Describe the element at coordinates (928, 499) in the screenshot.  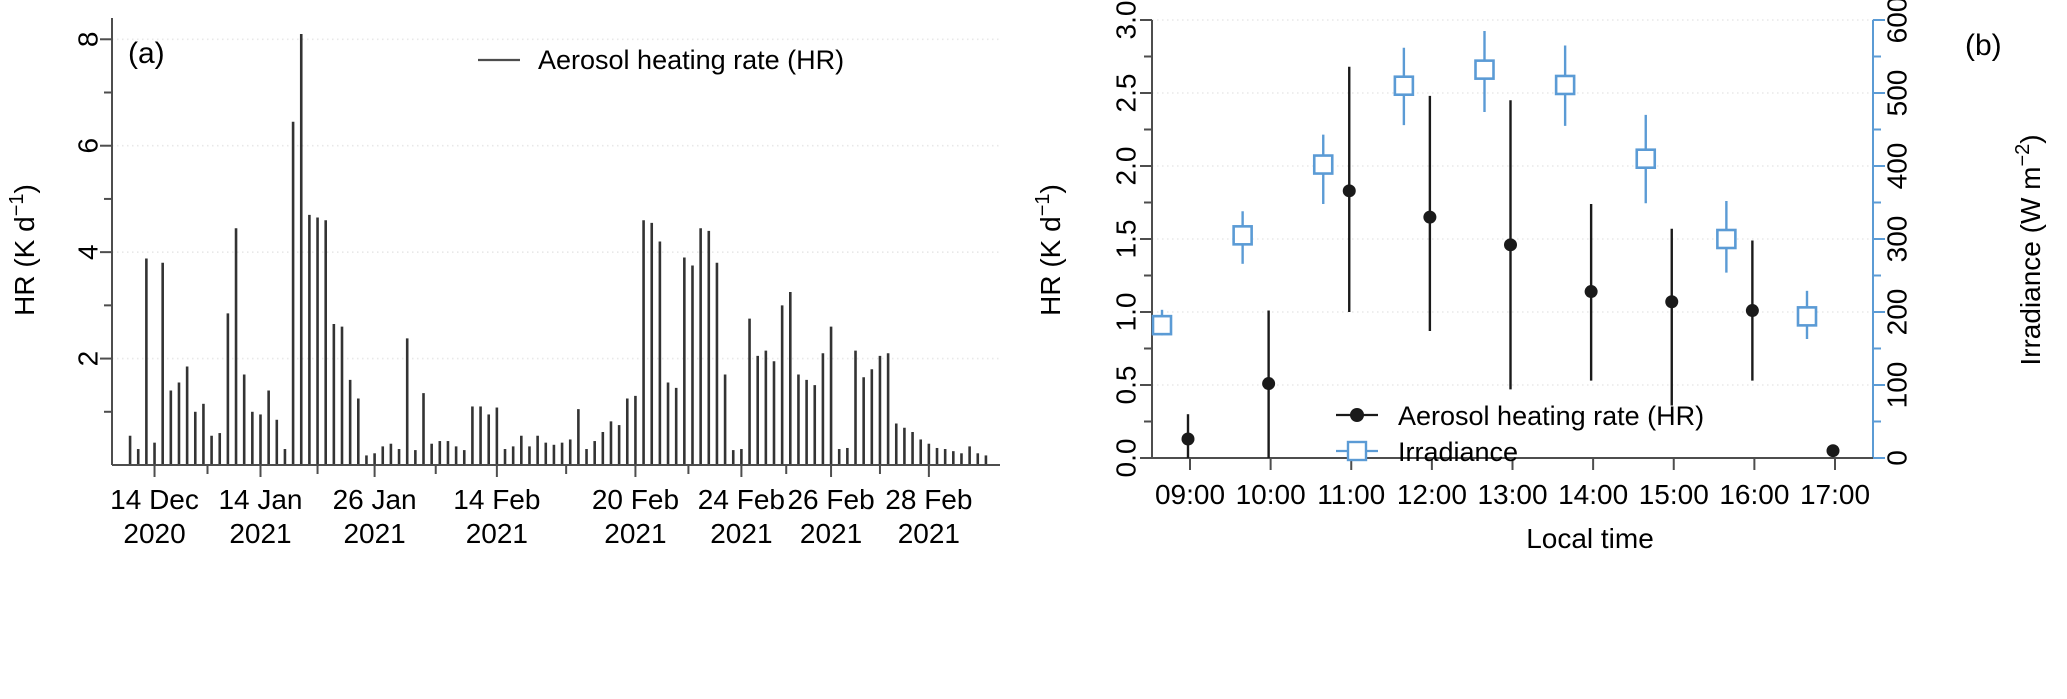
I see `svg-text: 28 Feb` at that location.